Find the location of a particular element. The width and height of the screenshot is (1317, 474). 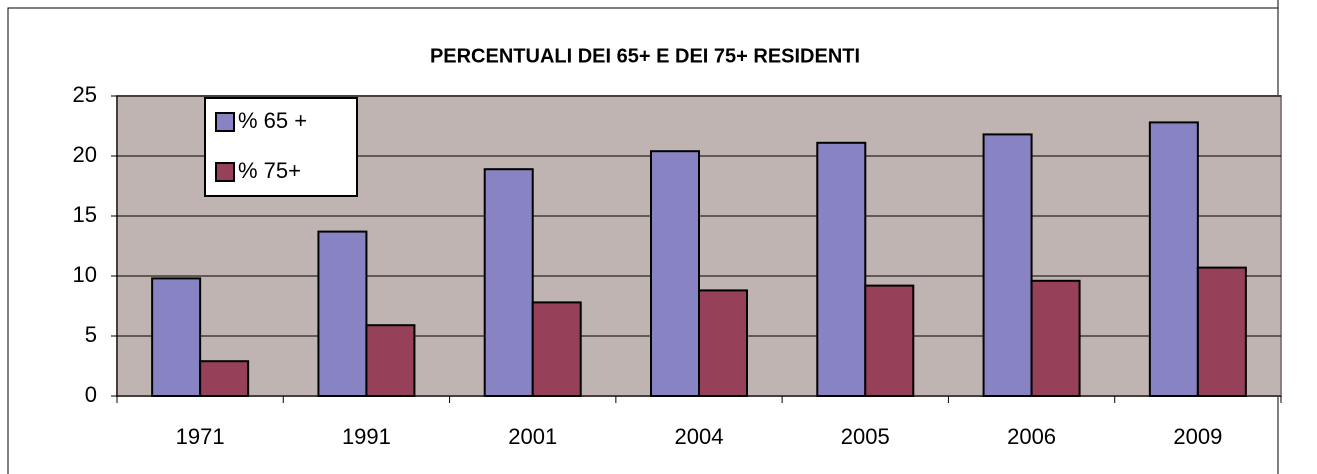

x-tick-label: 2005 is located at coordinates (865, 436).